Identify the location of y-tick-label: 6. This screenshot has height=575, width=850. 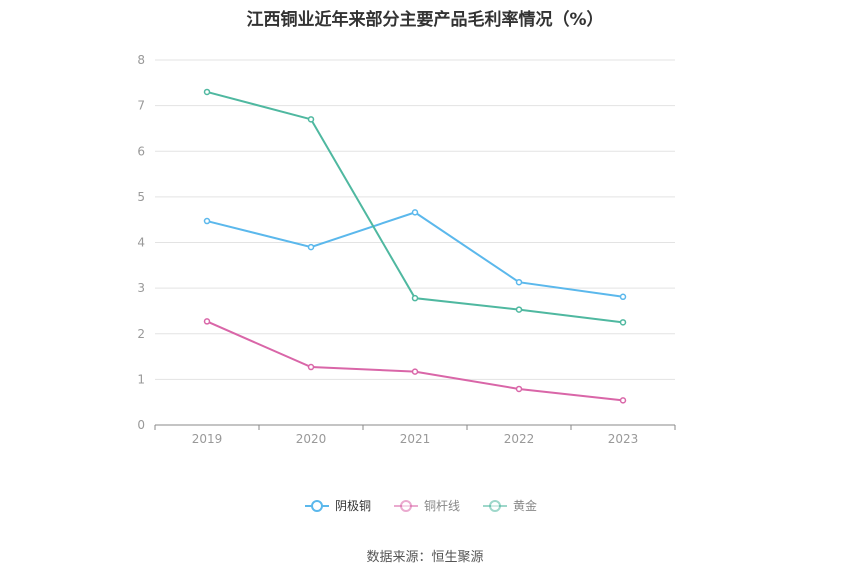
(141, 151).